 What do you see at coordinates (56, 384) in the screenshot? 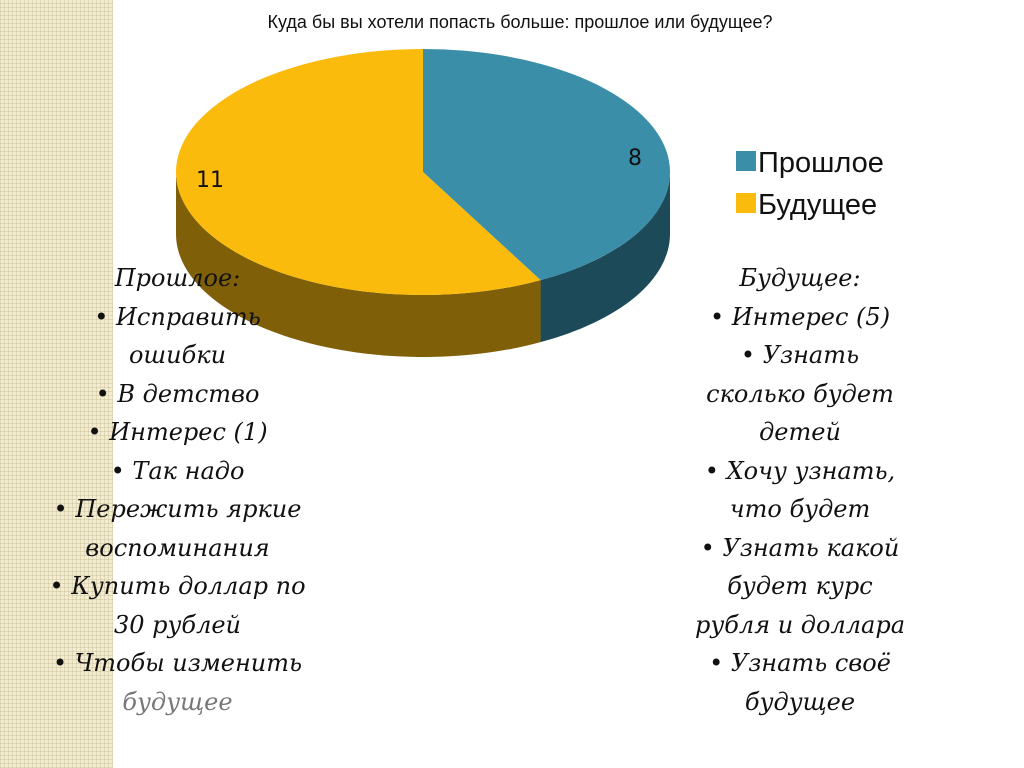
I see `decorative-left-strip` at bounding box center [56, 384].